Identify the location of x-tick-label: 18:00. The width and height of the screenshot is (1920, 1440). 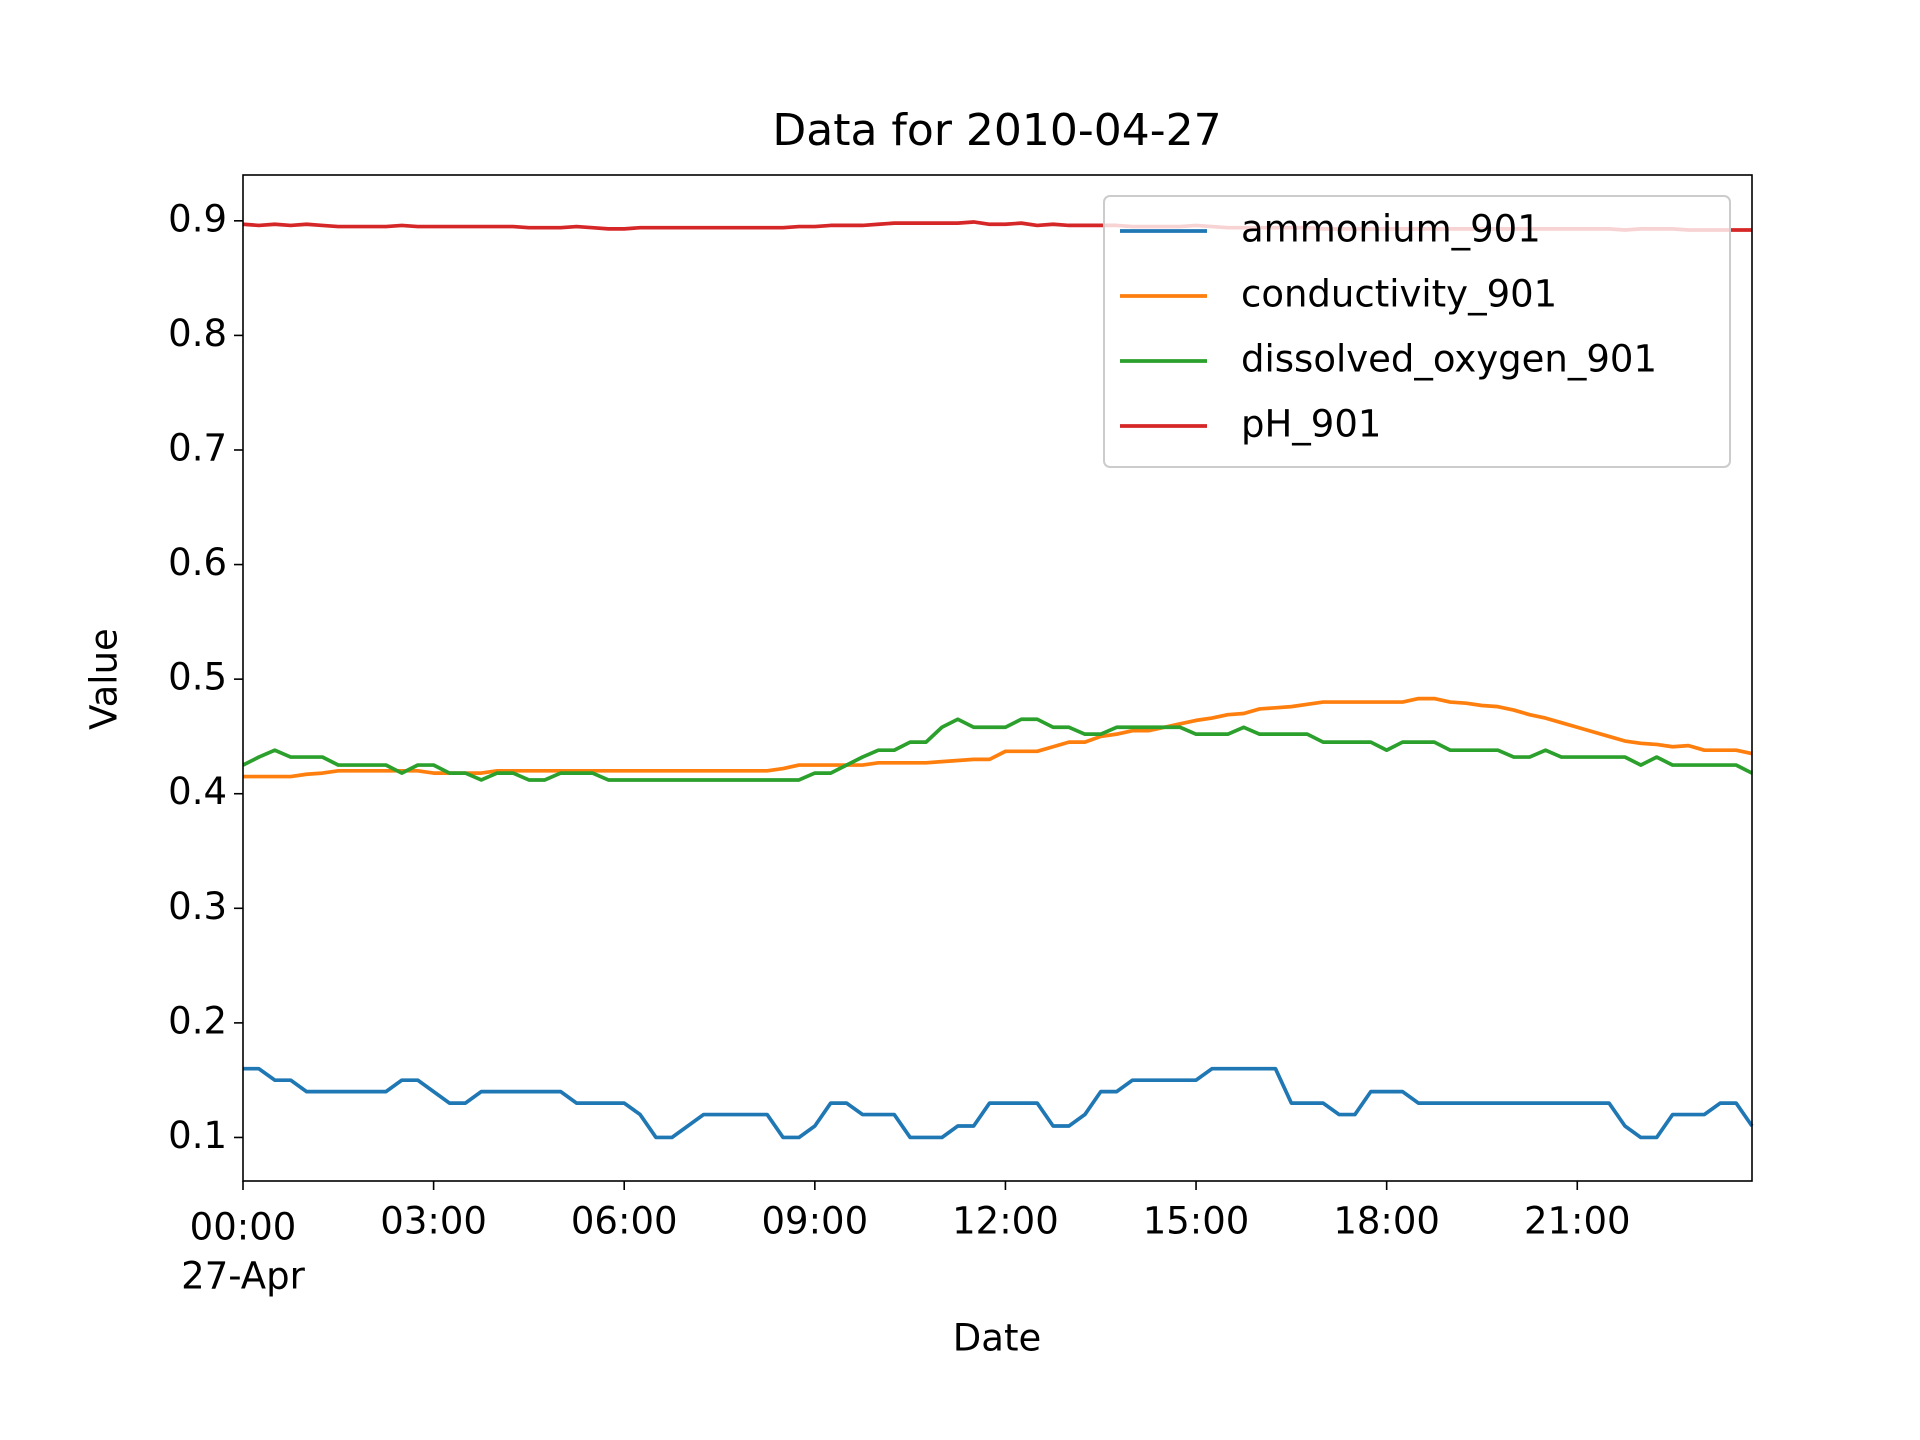
(1386, 1221).